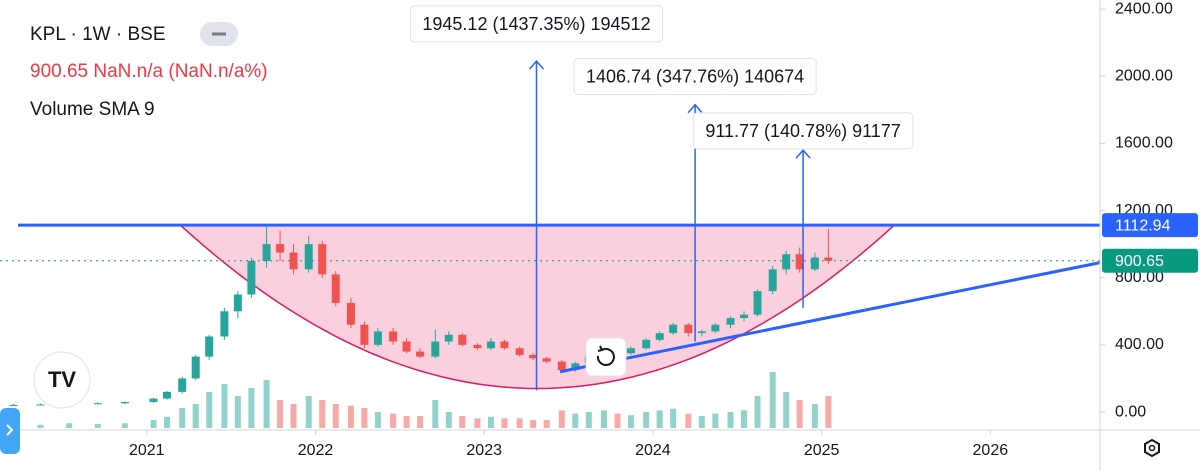 This screenshot has height=471, width=1200. I want to click on x-tick-label: 2026, so click(991, 450).